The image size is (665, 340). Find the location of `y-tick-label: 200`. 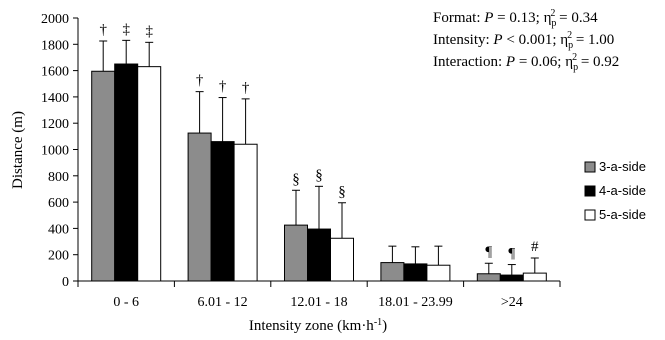

y-tick-label: 200 is located at coordinates (58, 256).